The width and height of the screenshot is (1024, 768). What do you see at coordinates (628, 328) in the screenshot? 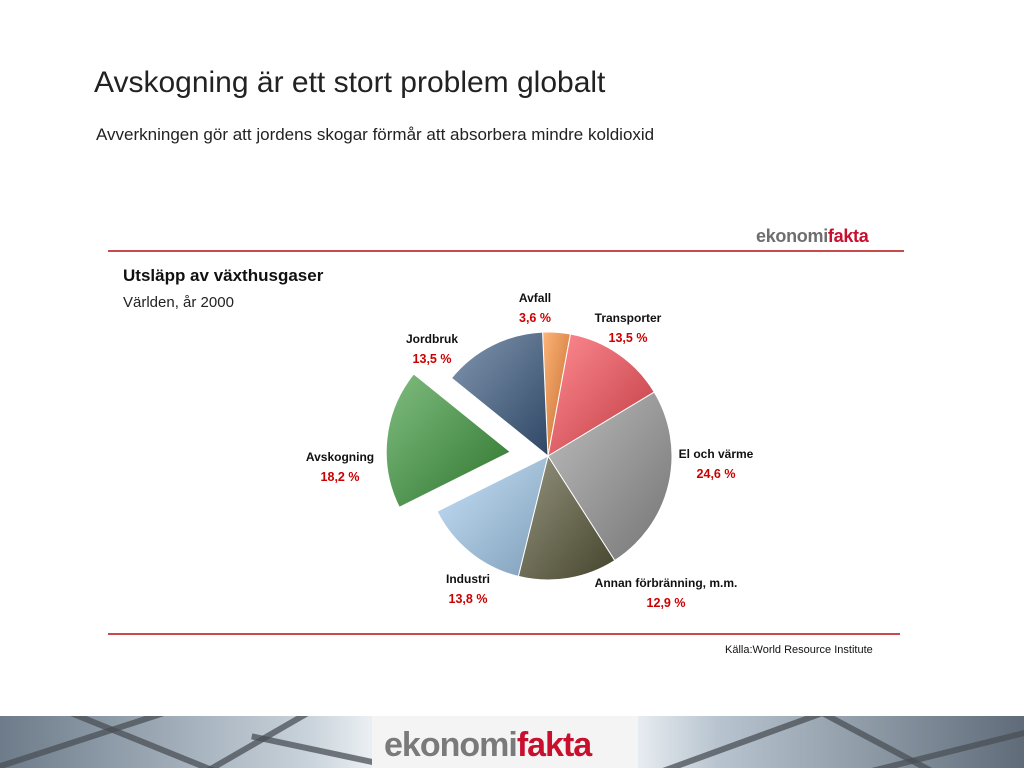
I see `slice-label: Transporter 13,5 %` at bounding box center [628, 328].